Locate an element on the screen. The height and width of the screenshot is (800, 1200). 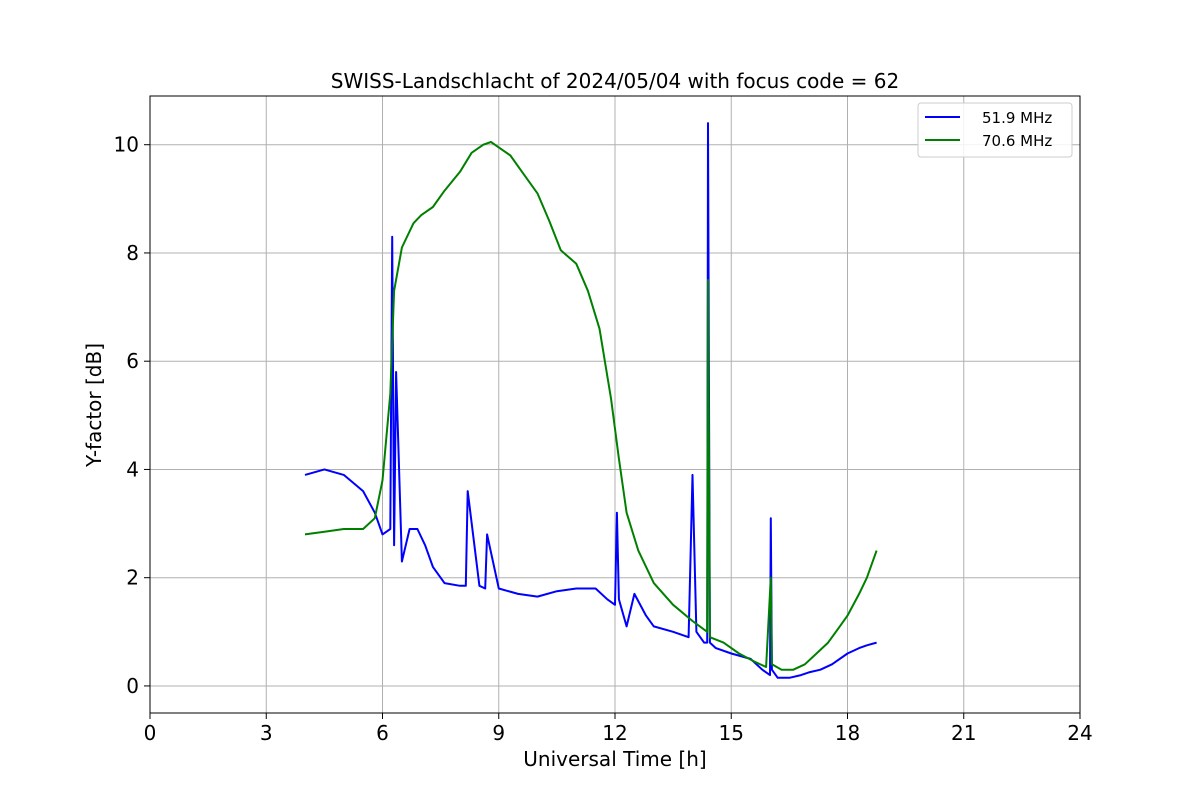
y-tick-label: 0 is located at coordinates (132, 686).